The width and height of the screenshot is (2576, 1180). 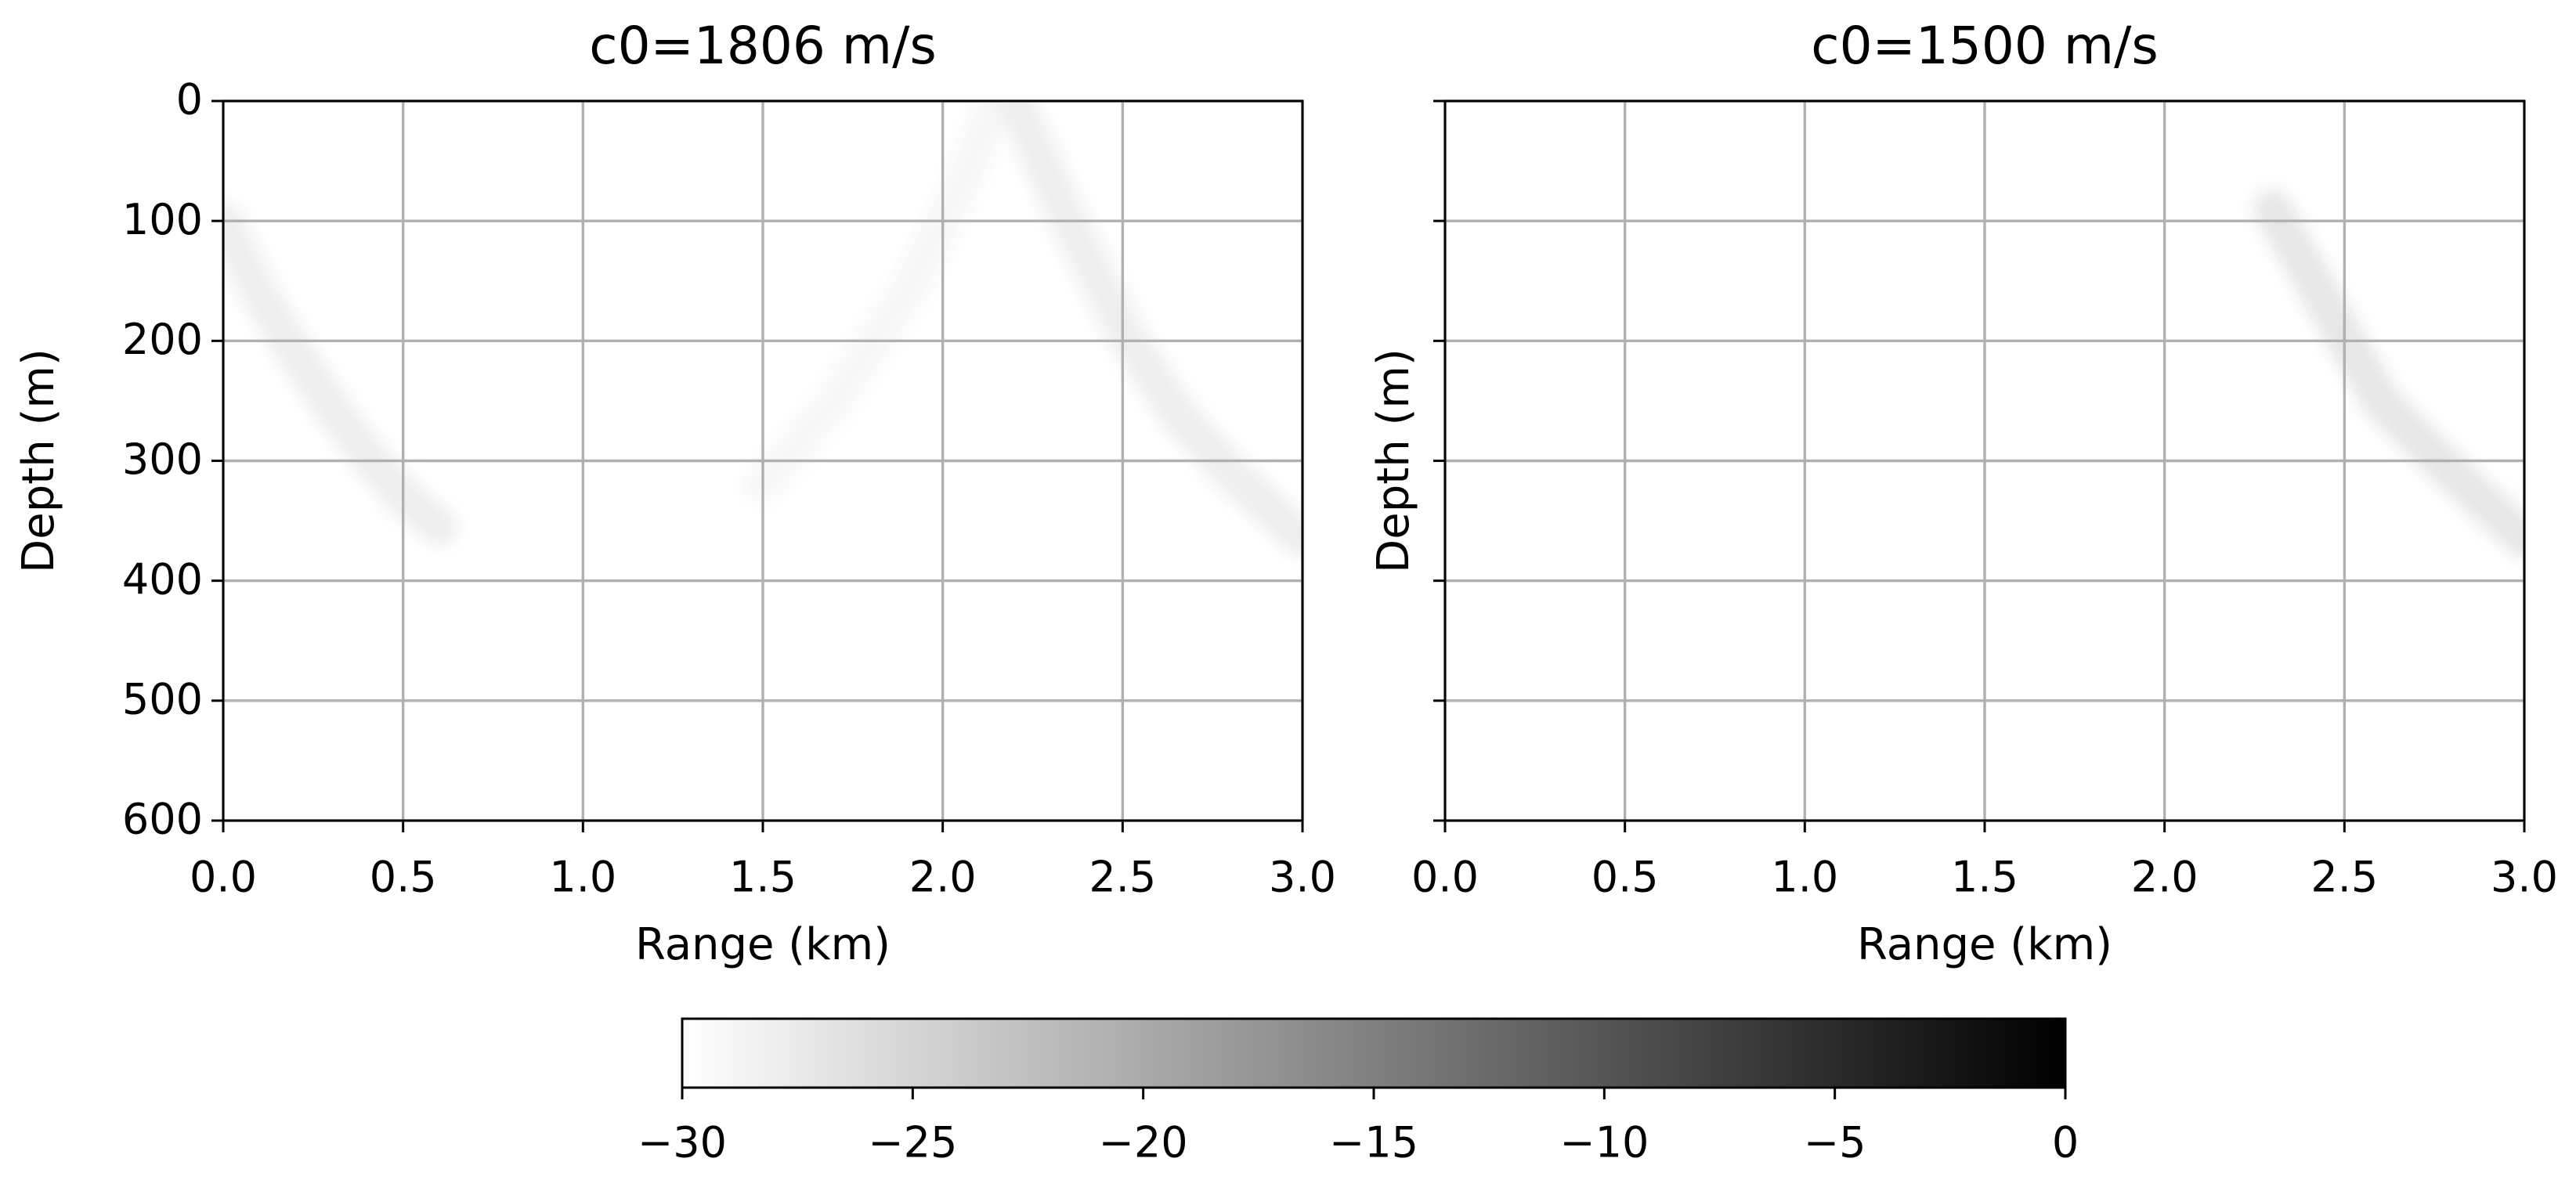 I want to click on colorbar-tick-label: 0, so click(x=2065, y=1142).